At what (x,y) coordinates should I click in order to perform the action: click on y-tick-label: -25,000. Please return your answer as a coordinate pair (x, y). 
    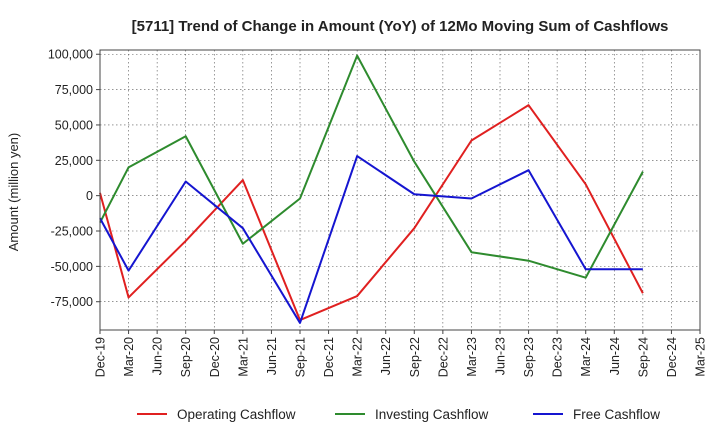
    Looking at the image, I should click on (72, 232).